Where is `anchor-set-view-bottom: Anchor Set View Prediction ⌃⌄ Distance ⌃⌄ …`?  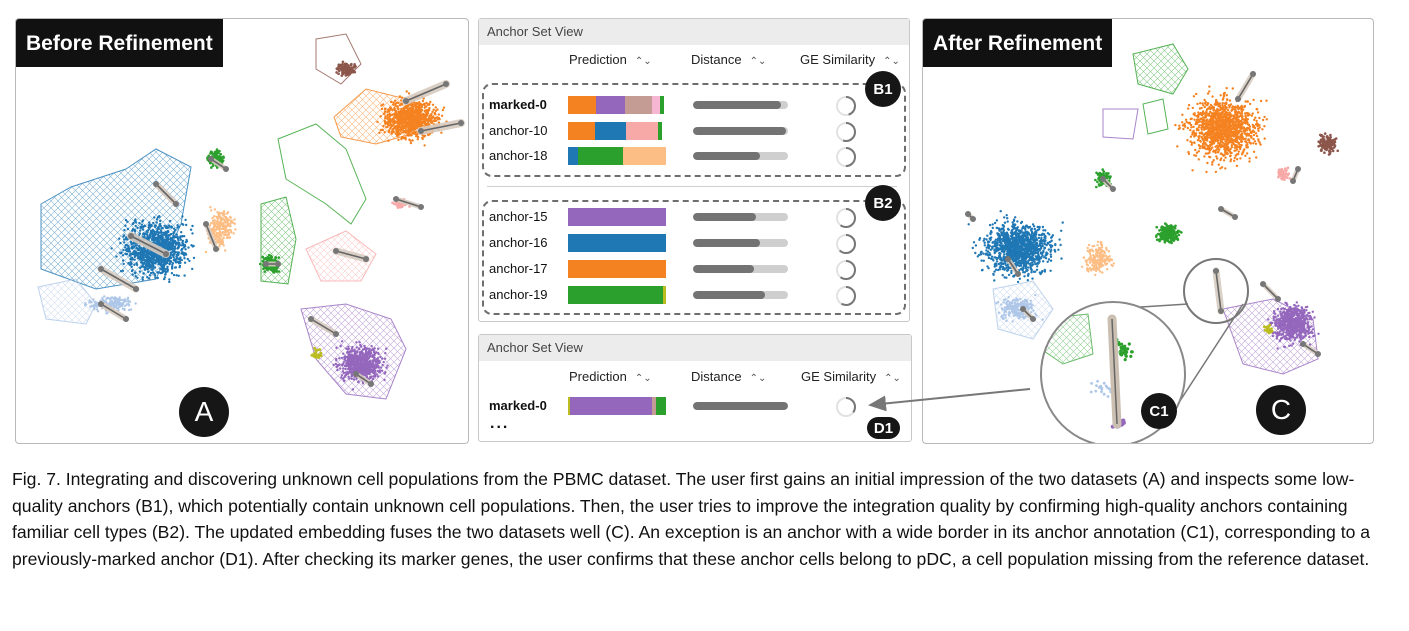 anchor-set-view-bottom: Anchor Set View Prediction ⌃⌄ Distance ⌃⌄ … is located at coordinates (695, 388).